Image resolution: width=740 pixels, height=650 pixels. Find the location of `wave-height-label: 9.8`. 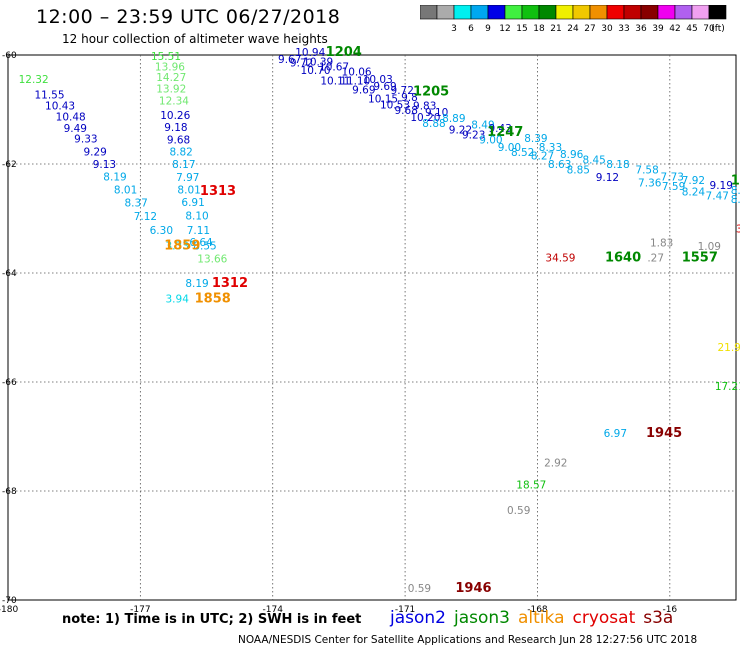

wave-height-label: 9.8 is located at coordinates (409, 98).